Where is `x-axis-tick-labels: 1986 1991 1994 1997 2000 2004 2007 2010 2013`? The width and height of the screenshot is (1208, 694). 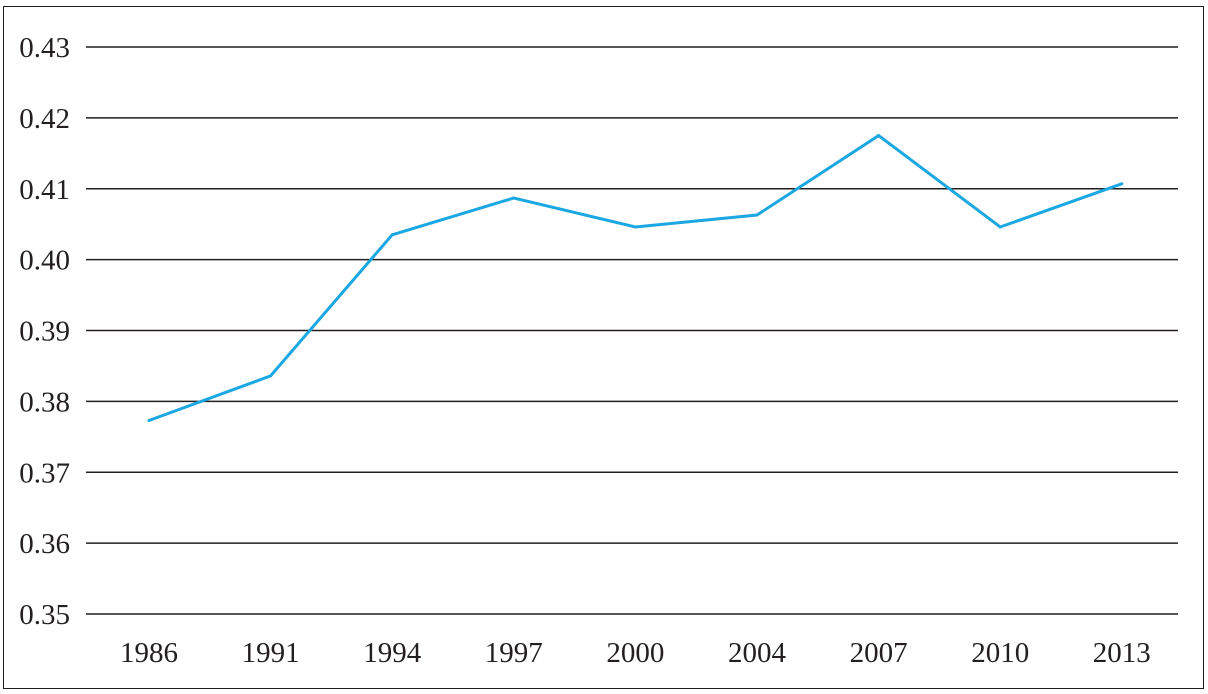 x-axis-tick-labels: 1986 1991 1994 1997 2000 2004 2007 2010 2013 is located at coordinates (635, 653).